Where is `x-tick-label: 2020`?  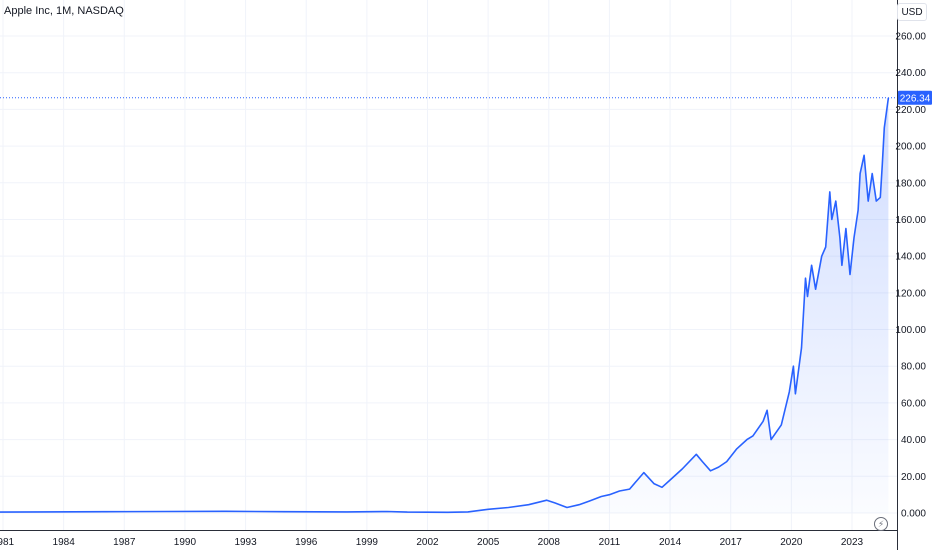
x-tick-label: 2020 is located at coordinates (791, 542).